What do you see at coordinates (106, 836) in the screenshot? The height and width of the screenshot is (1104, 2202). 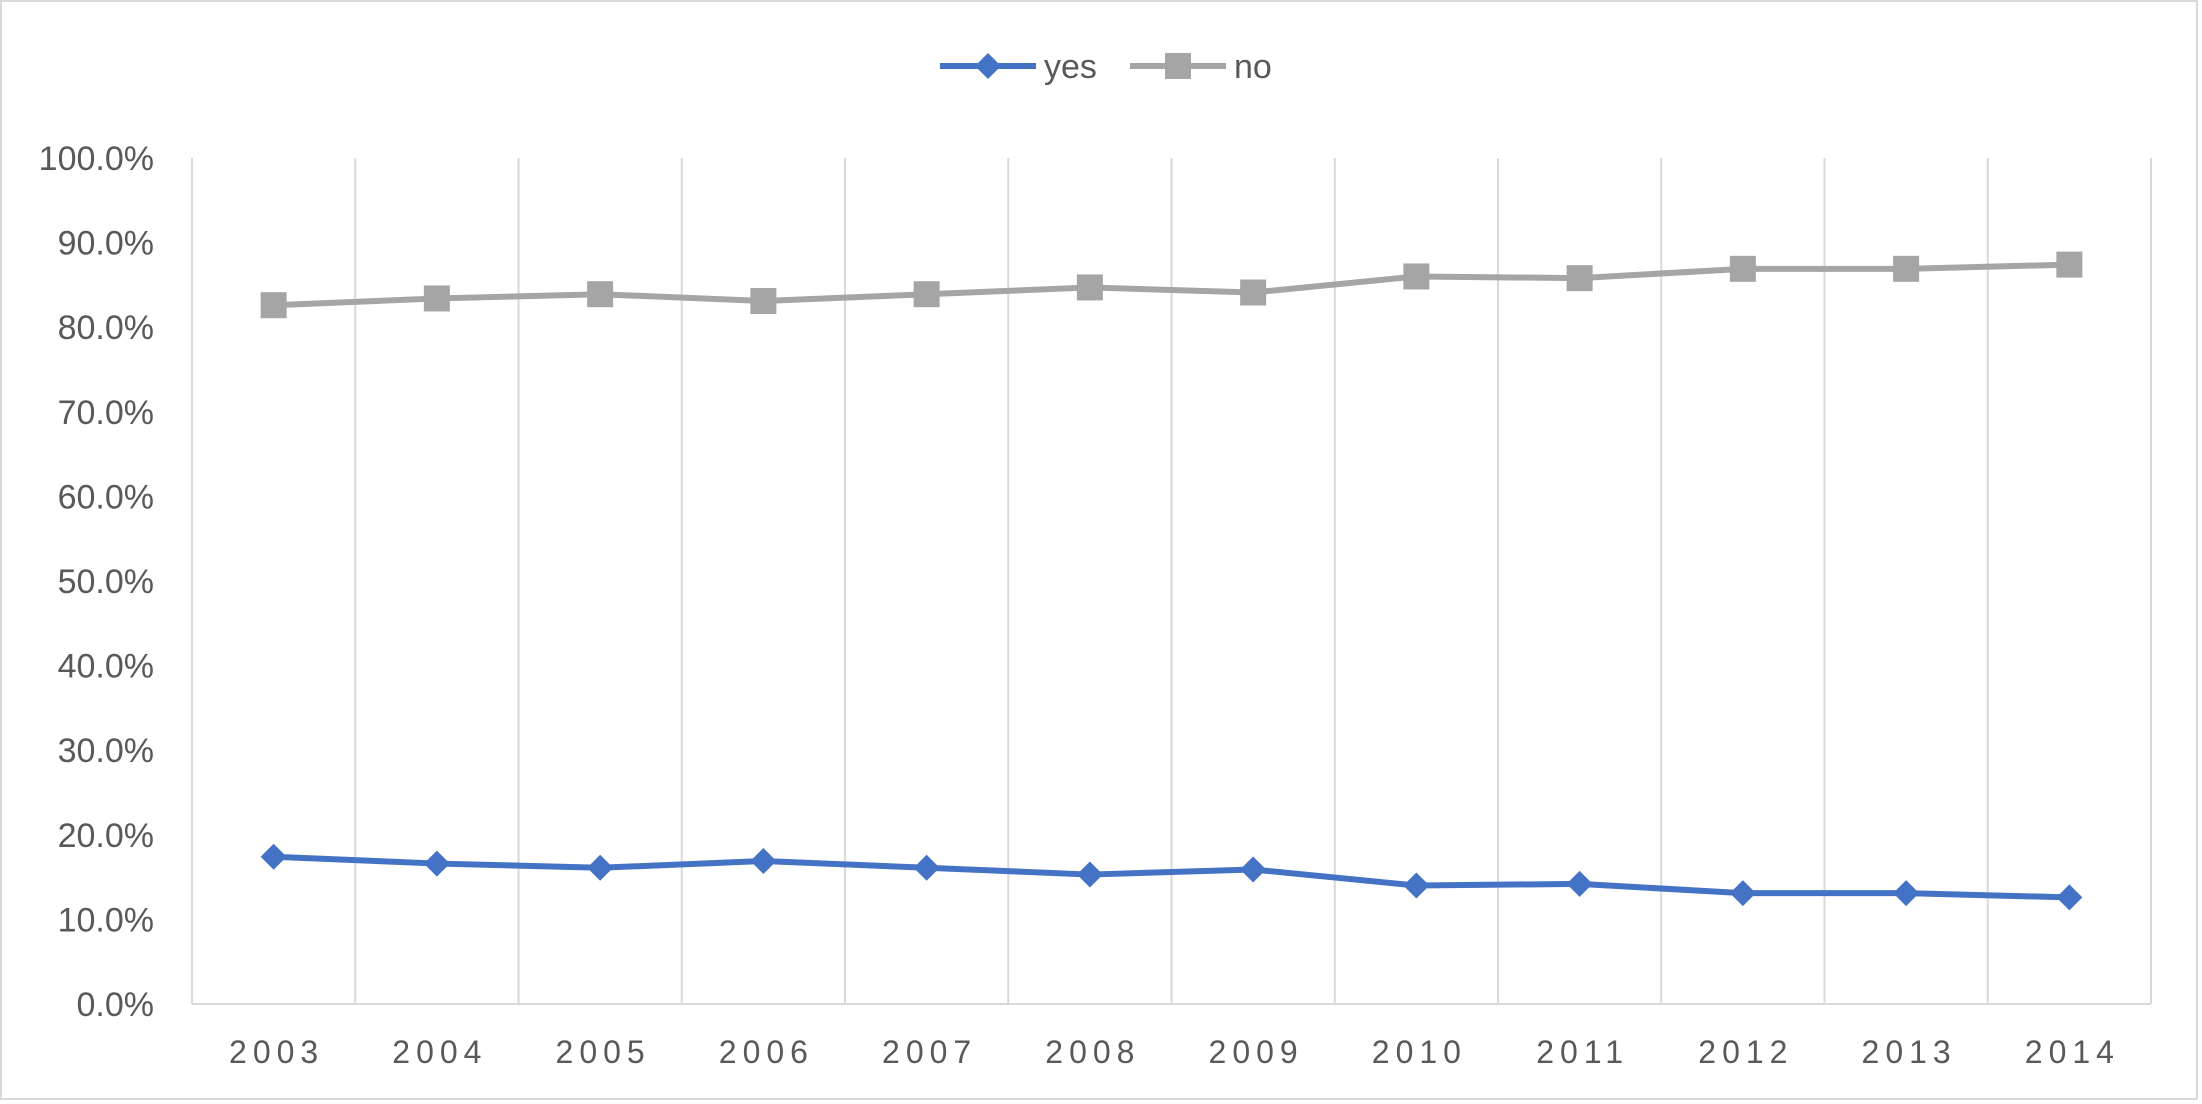 I see `y-tick-label: 20.0%` at bounding box center [106, 836].